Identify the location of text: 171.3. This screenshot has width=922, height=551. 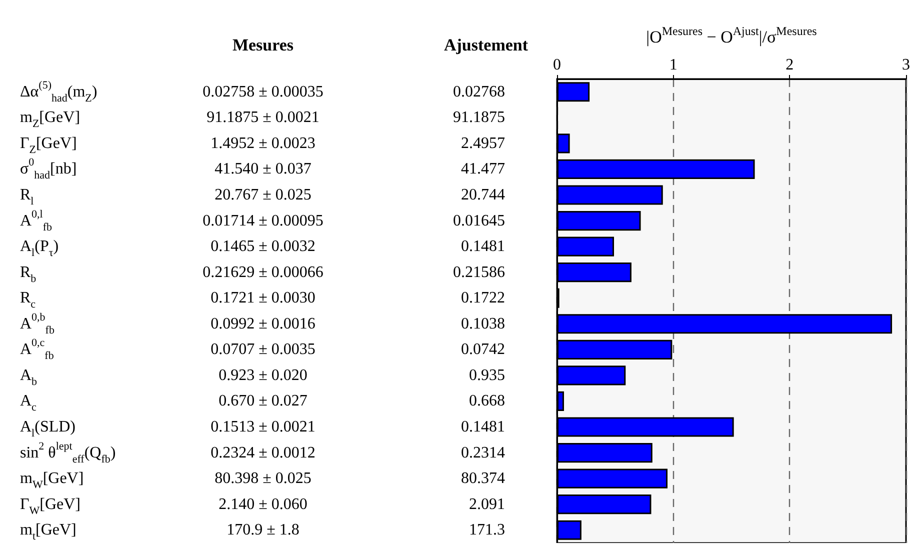
(487, 530).